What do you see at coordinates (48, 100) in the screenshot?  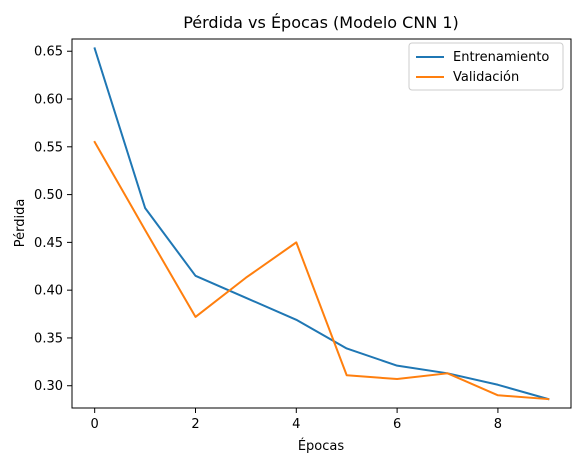 I see `y-tick-label: 0.60` at bounding box center [48, 100].